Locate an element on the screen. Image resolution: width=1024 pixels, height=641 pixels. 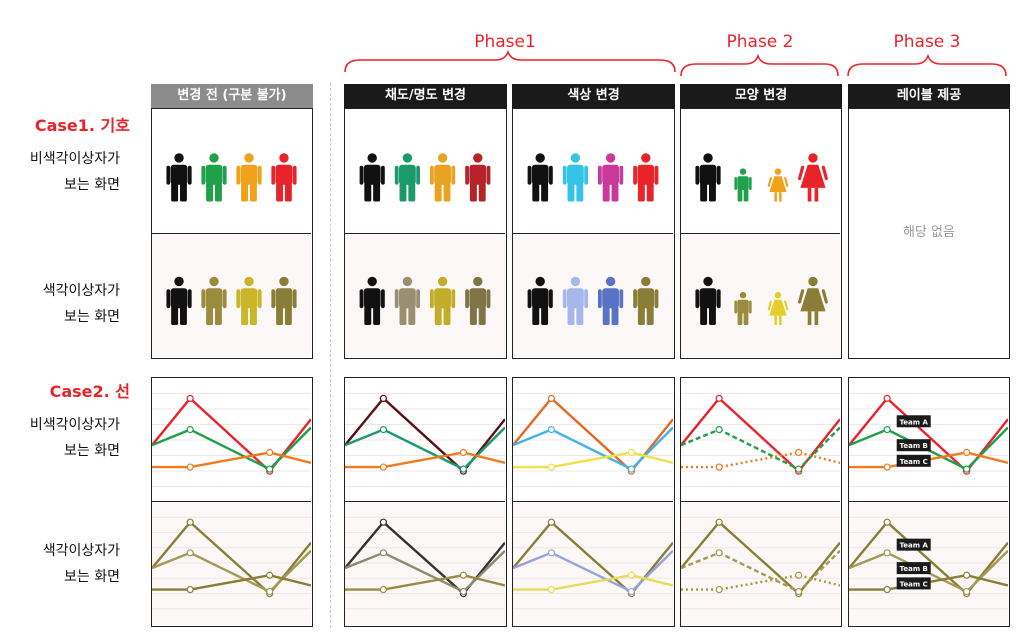
team-label-c: Team C is located at coordinates (913, 583).